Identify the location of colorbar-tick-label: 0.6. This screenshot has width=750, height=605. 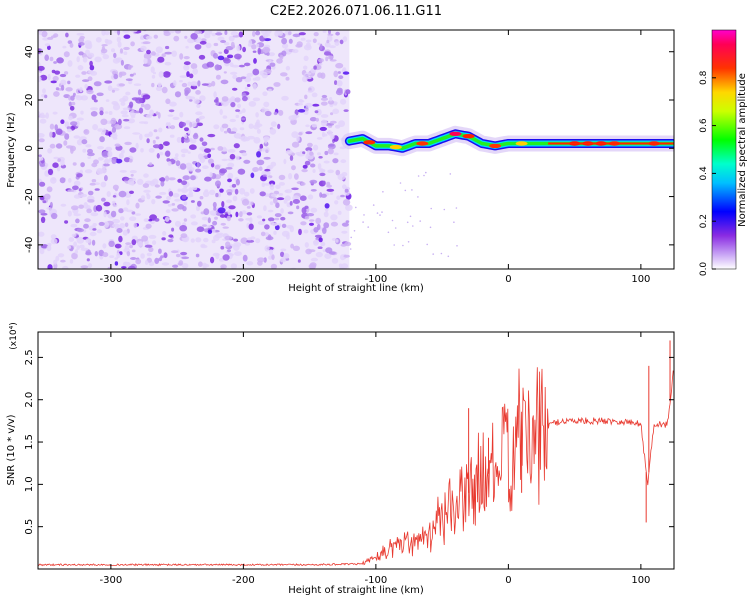
(704, 125).